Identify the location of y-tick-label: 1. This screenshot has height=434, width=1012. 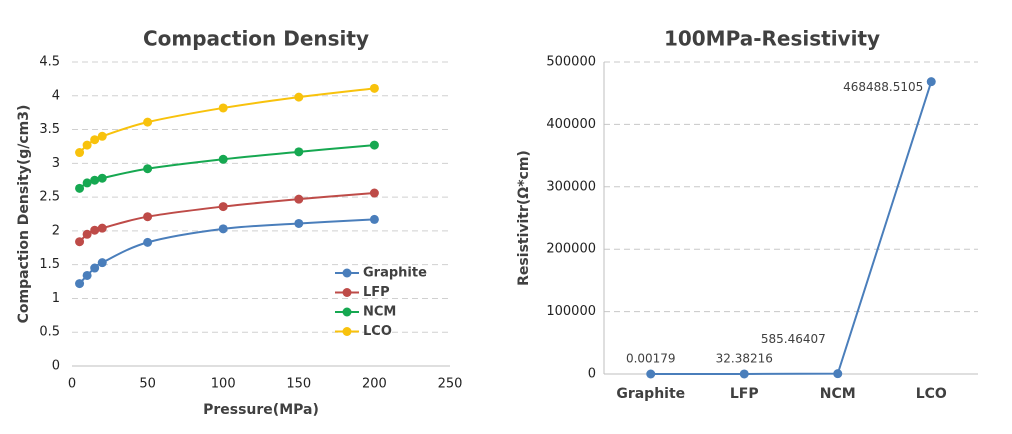
(56, 298).